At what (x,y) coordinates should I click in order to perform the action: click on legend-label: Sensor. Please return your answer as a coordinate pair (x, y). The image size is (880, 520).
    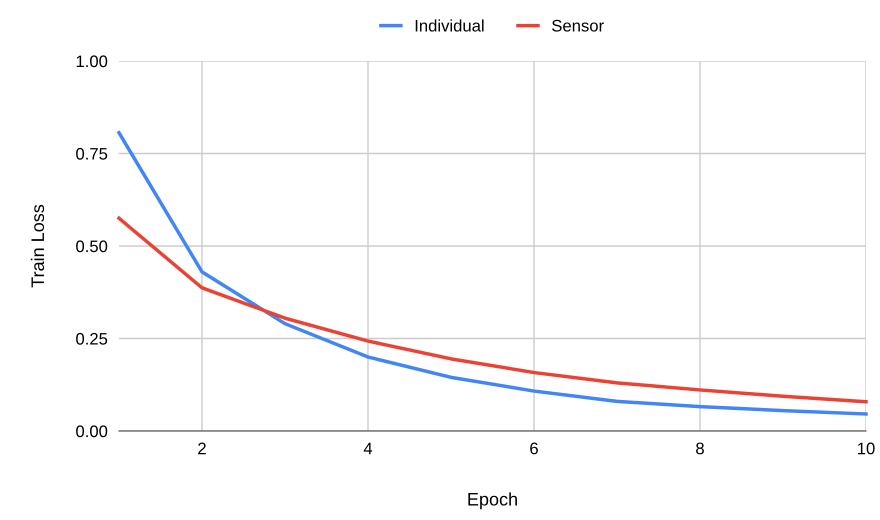
    Looking at the image, I should click on (578, 26).